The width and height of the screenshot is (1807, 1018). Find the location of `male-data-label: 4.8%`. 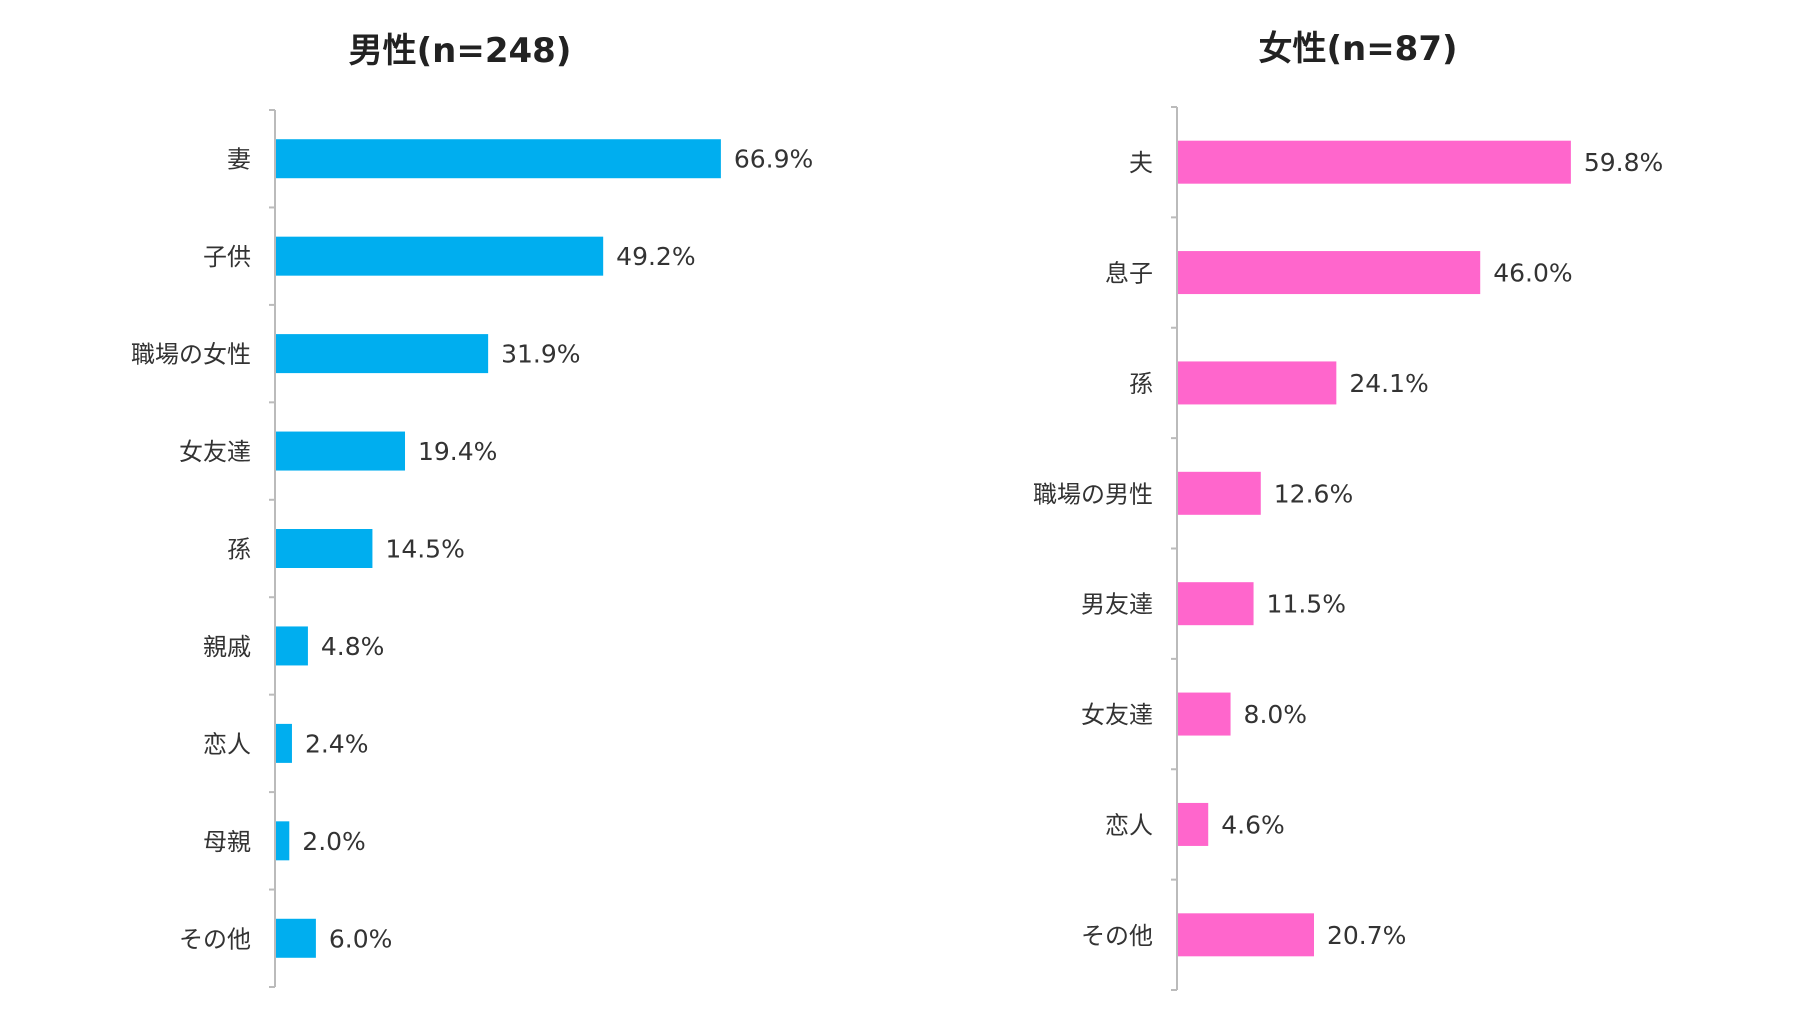

male-data-label: 4.8% is located at coordinates (353, 646).